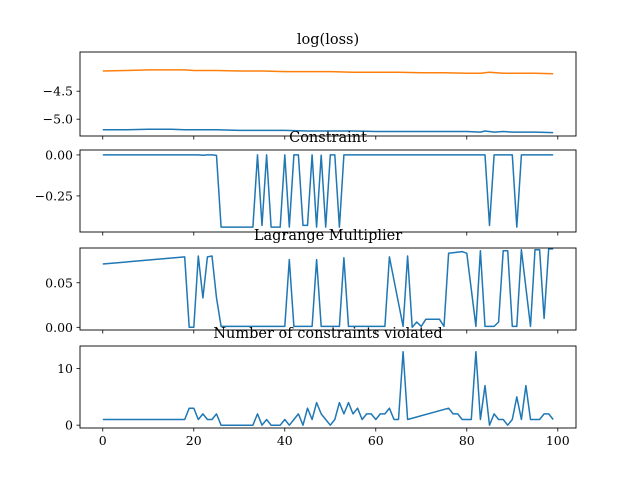 The height and width of the screenshot is (480, 640). What do you see at coordinates (467, 440) in the screenshot?
I see `x-tick-label: 80` at bounding box center [467, 440].